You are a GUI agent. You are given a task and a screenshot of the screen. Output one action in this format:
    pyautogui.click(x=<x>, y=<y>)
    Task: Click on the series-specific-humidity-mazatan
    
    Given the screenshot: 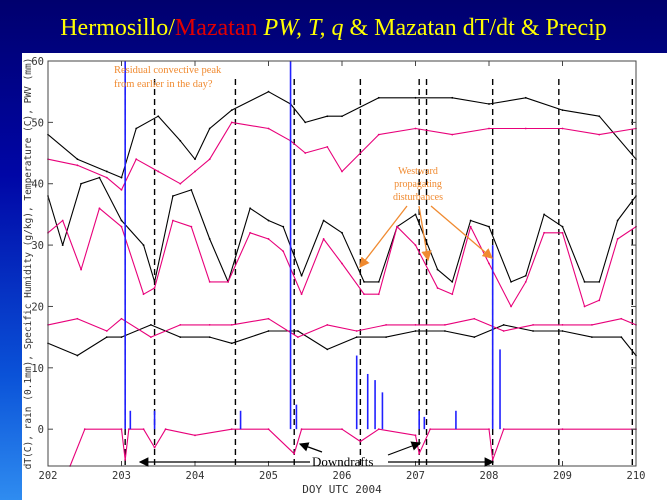 What is the action you would take?
    pyautogui.click(x=342, y=328)
    